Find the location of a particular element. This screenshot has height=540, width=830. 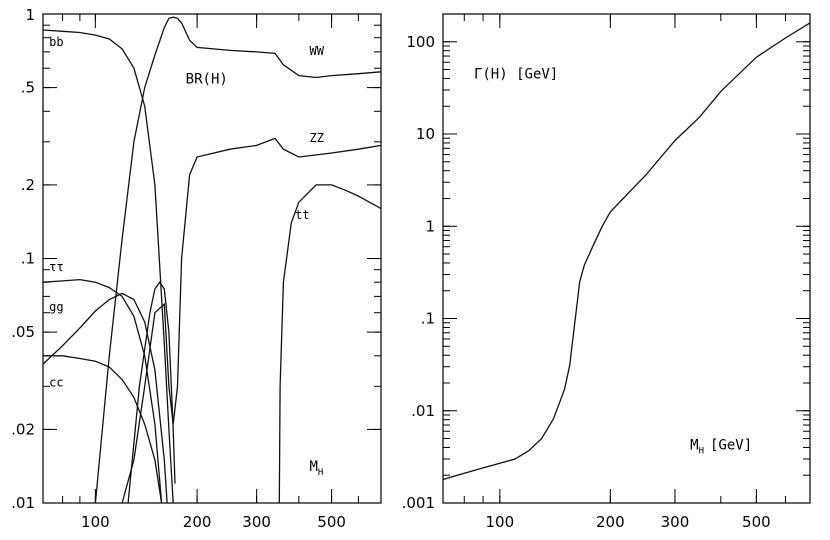

curve-label-zz: ZZ is located at coordinates (316, 138).